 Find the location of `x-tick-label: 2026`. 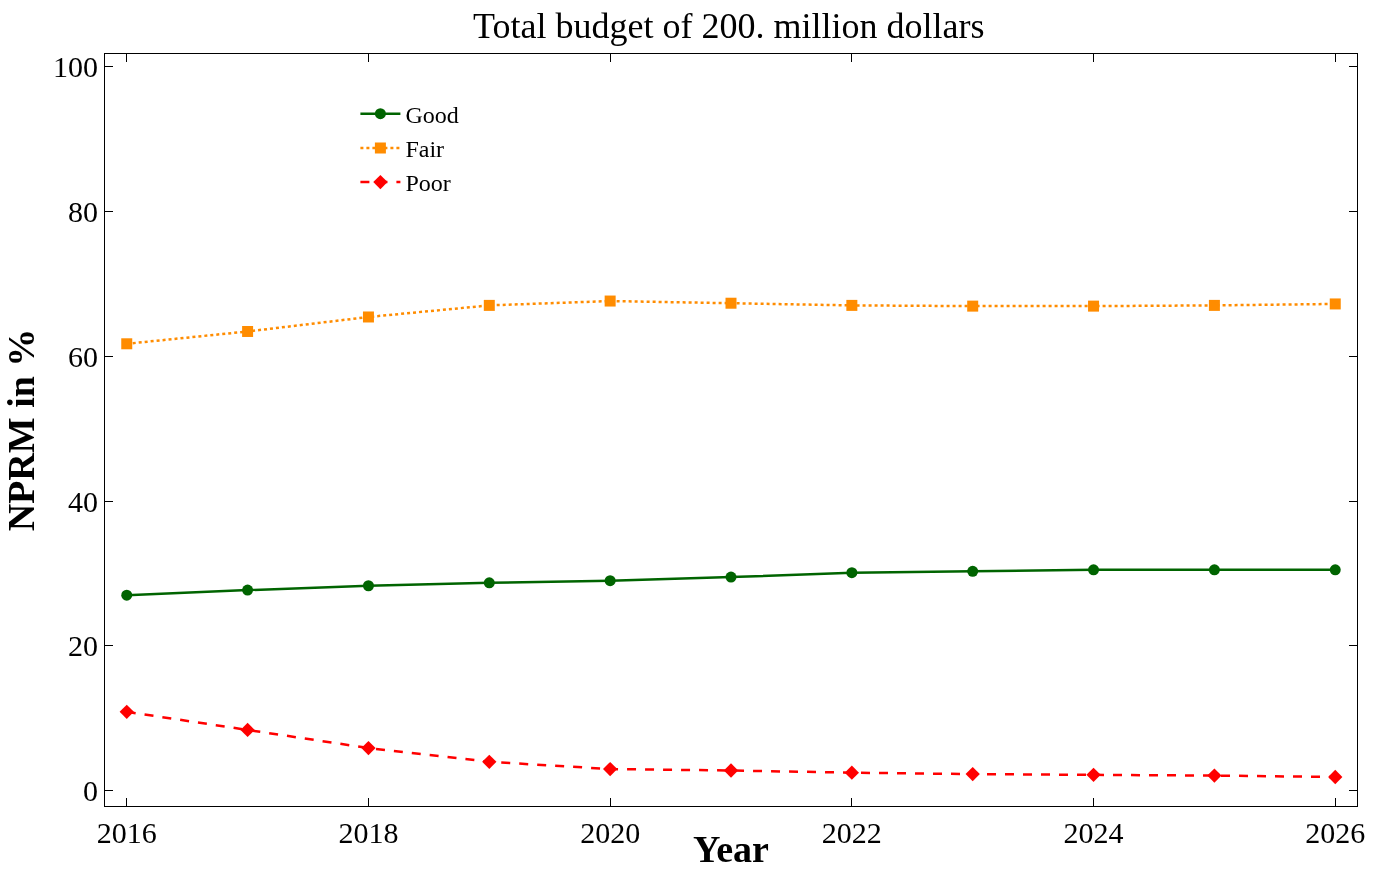

x-tick-label: 2026 is located at coordinates (1335, 832).